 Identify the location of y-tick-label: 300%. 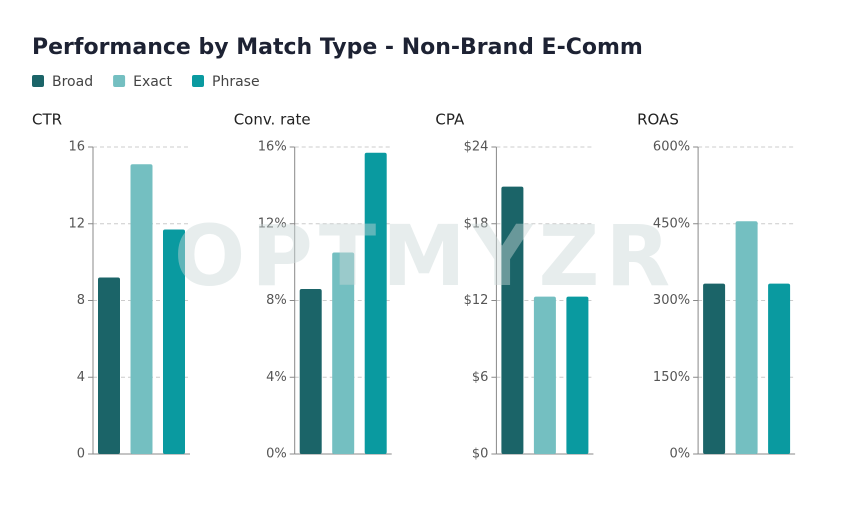
(671, 300).